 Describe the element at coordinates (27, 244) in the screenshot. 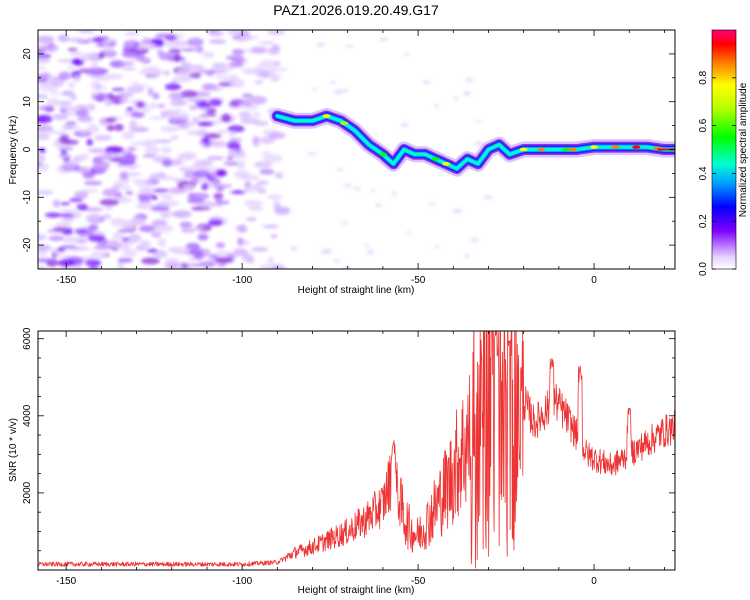

I see `y-tick-label: -20` at that location.